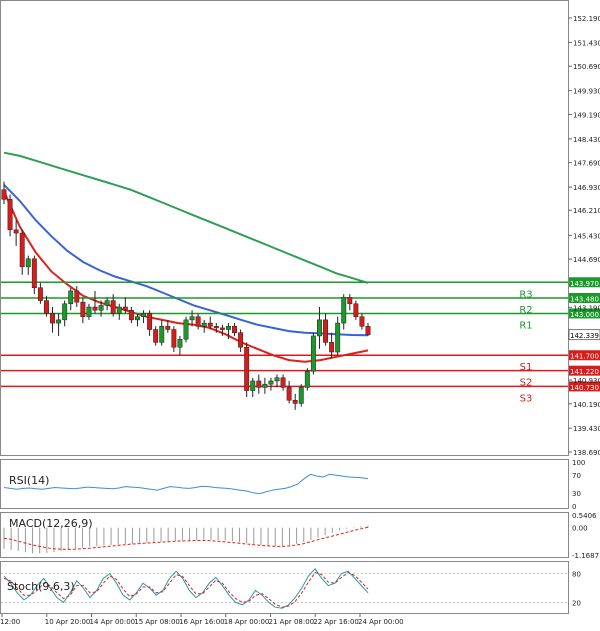  What do you see at coordinates (586, 308) in the screenshot?
I see `price-tick-label: 143.190` at bounding box center [586, 308].